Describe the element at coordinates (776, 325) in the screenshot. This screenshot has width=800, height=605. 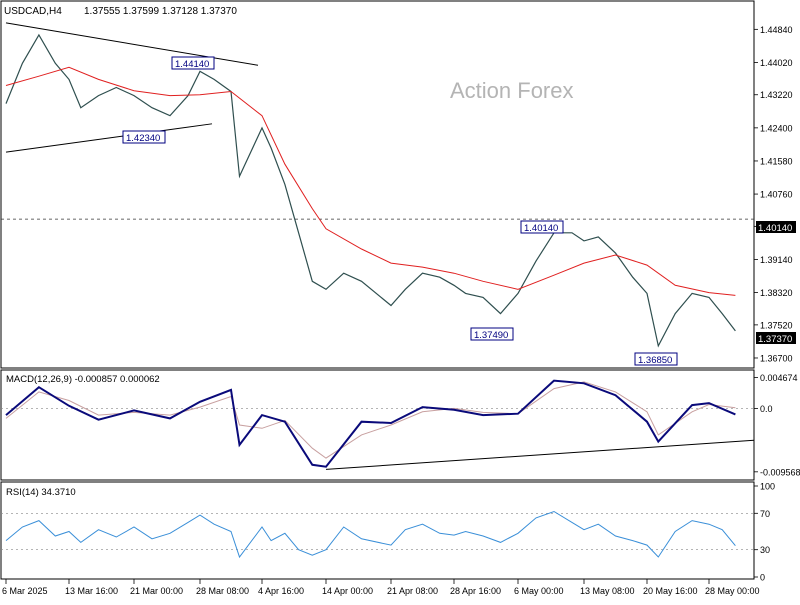
I see `price-y-tick-label: 1.37520` at that location.